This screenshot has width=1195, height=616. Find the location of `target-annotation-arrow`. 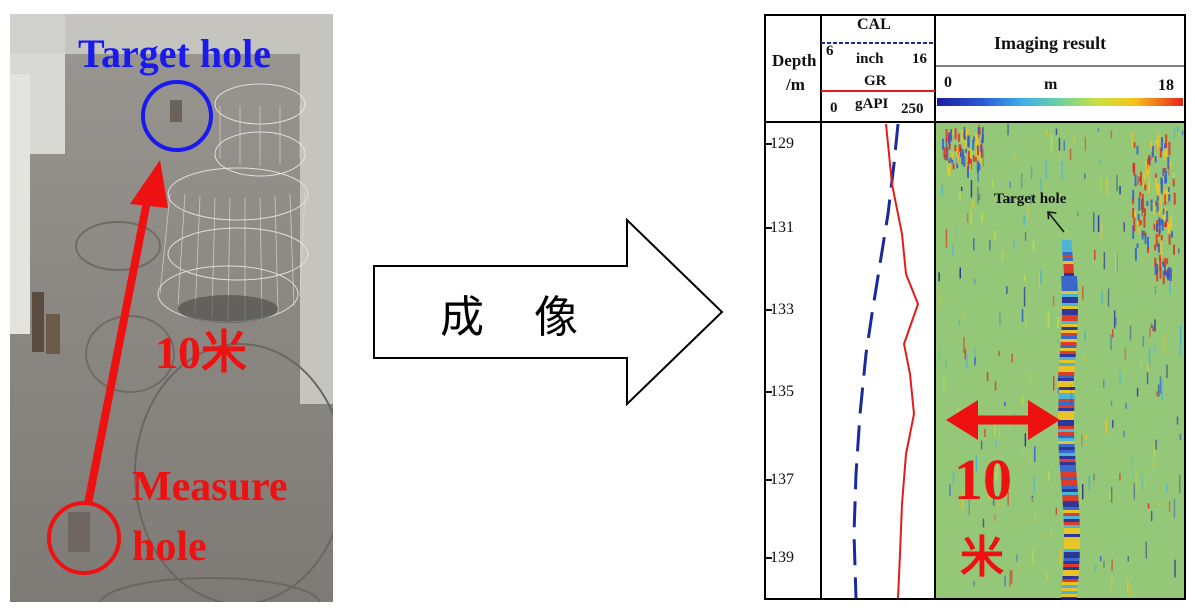

target-annotation-arrow is located at coordinates (1056, 222).